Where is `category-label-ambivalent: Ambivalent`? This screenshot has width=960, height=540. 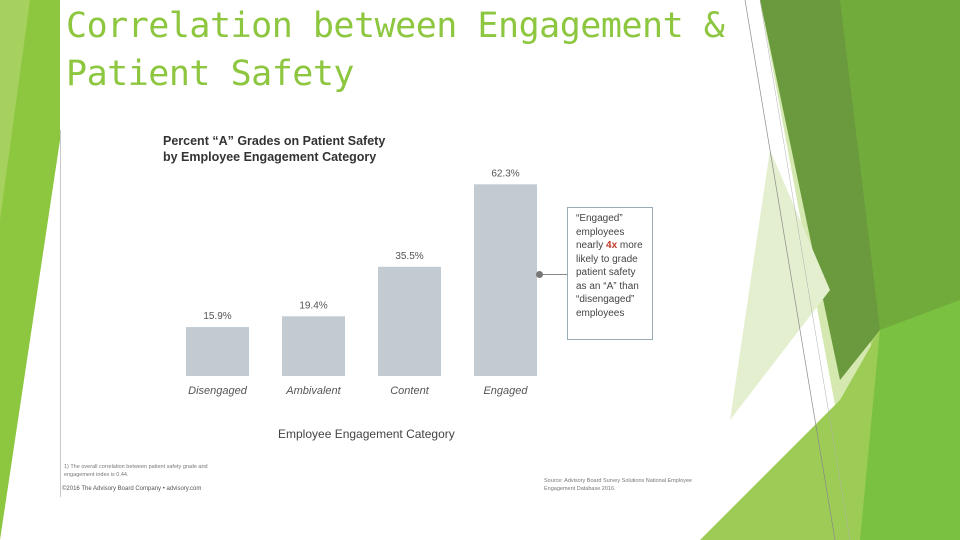
category-label-ambivalent: Ambivalent is located at coordinates (313, 391).